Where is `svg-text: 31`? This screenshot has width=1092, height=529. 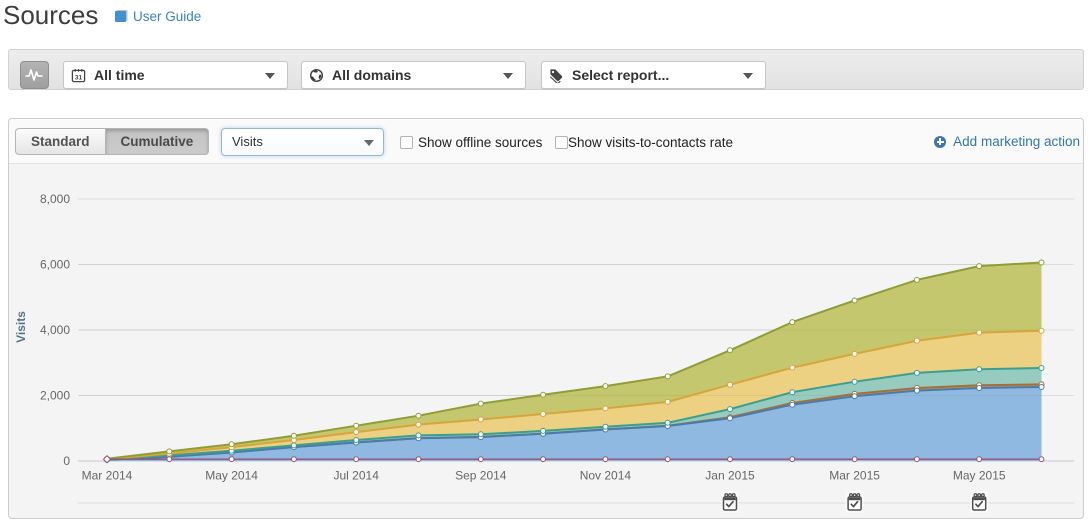 svg-text: 31 is located at coordinates (79, 78).